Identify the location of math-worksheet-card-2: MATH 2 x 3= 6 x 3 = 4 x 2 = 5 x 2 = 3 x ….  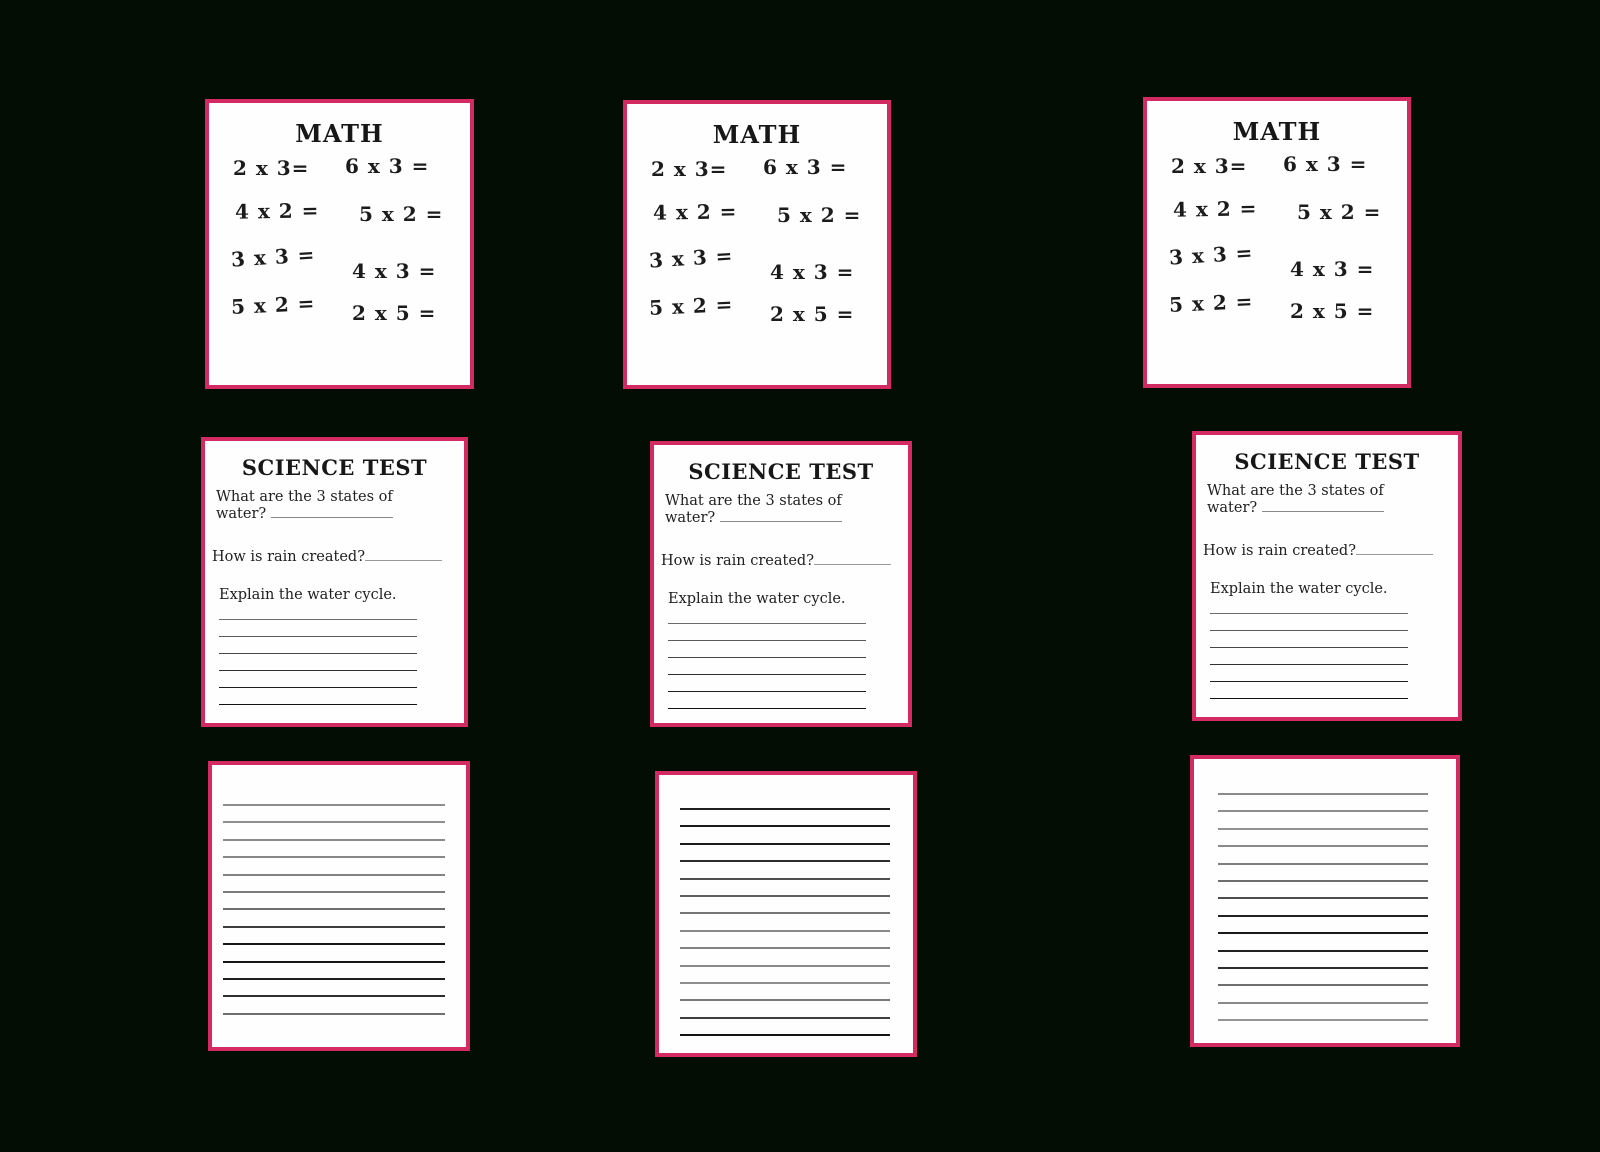
(757, 244).